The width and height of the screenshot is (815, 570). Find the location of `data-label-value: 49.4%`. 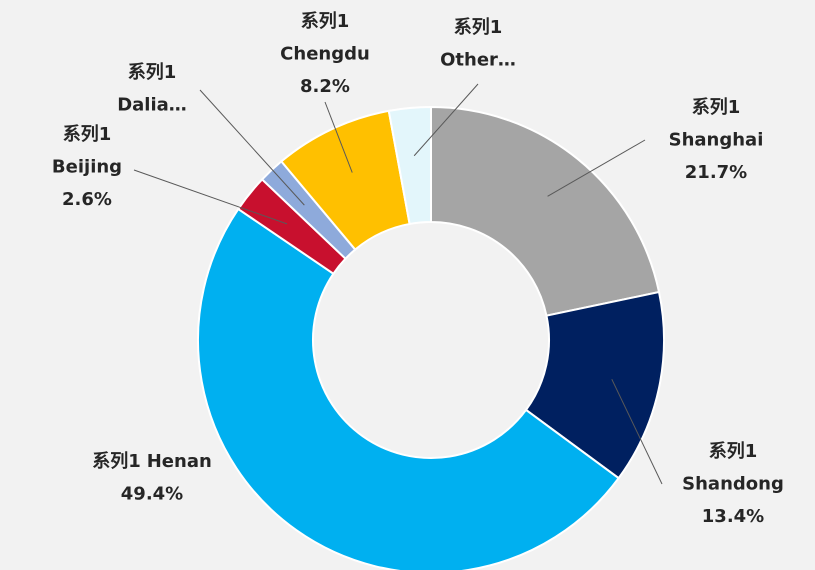

data-label-value: 49.4% is located at coordinates (152, 494).